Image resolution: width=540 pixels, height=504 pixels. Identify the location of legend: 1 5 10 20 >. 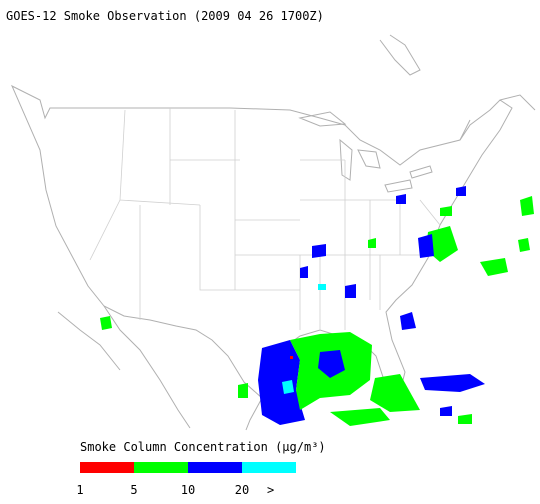
(186, 479).